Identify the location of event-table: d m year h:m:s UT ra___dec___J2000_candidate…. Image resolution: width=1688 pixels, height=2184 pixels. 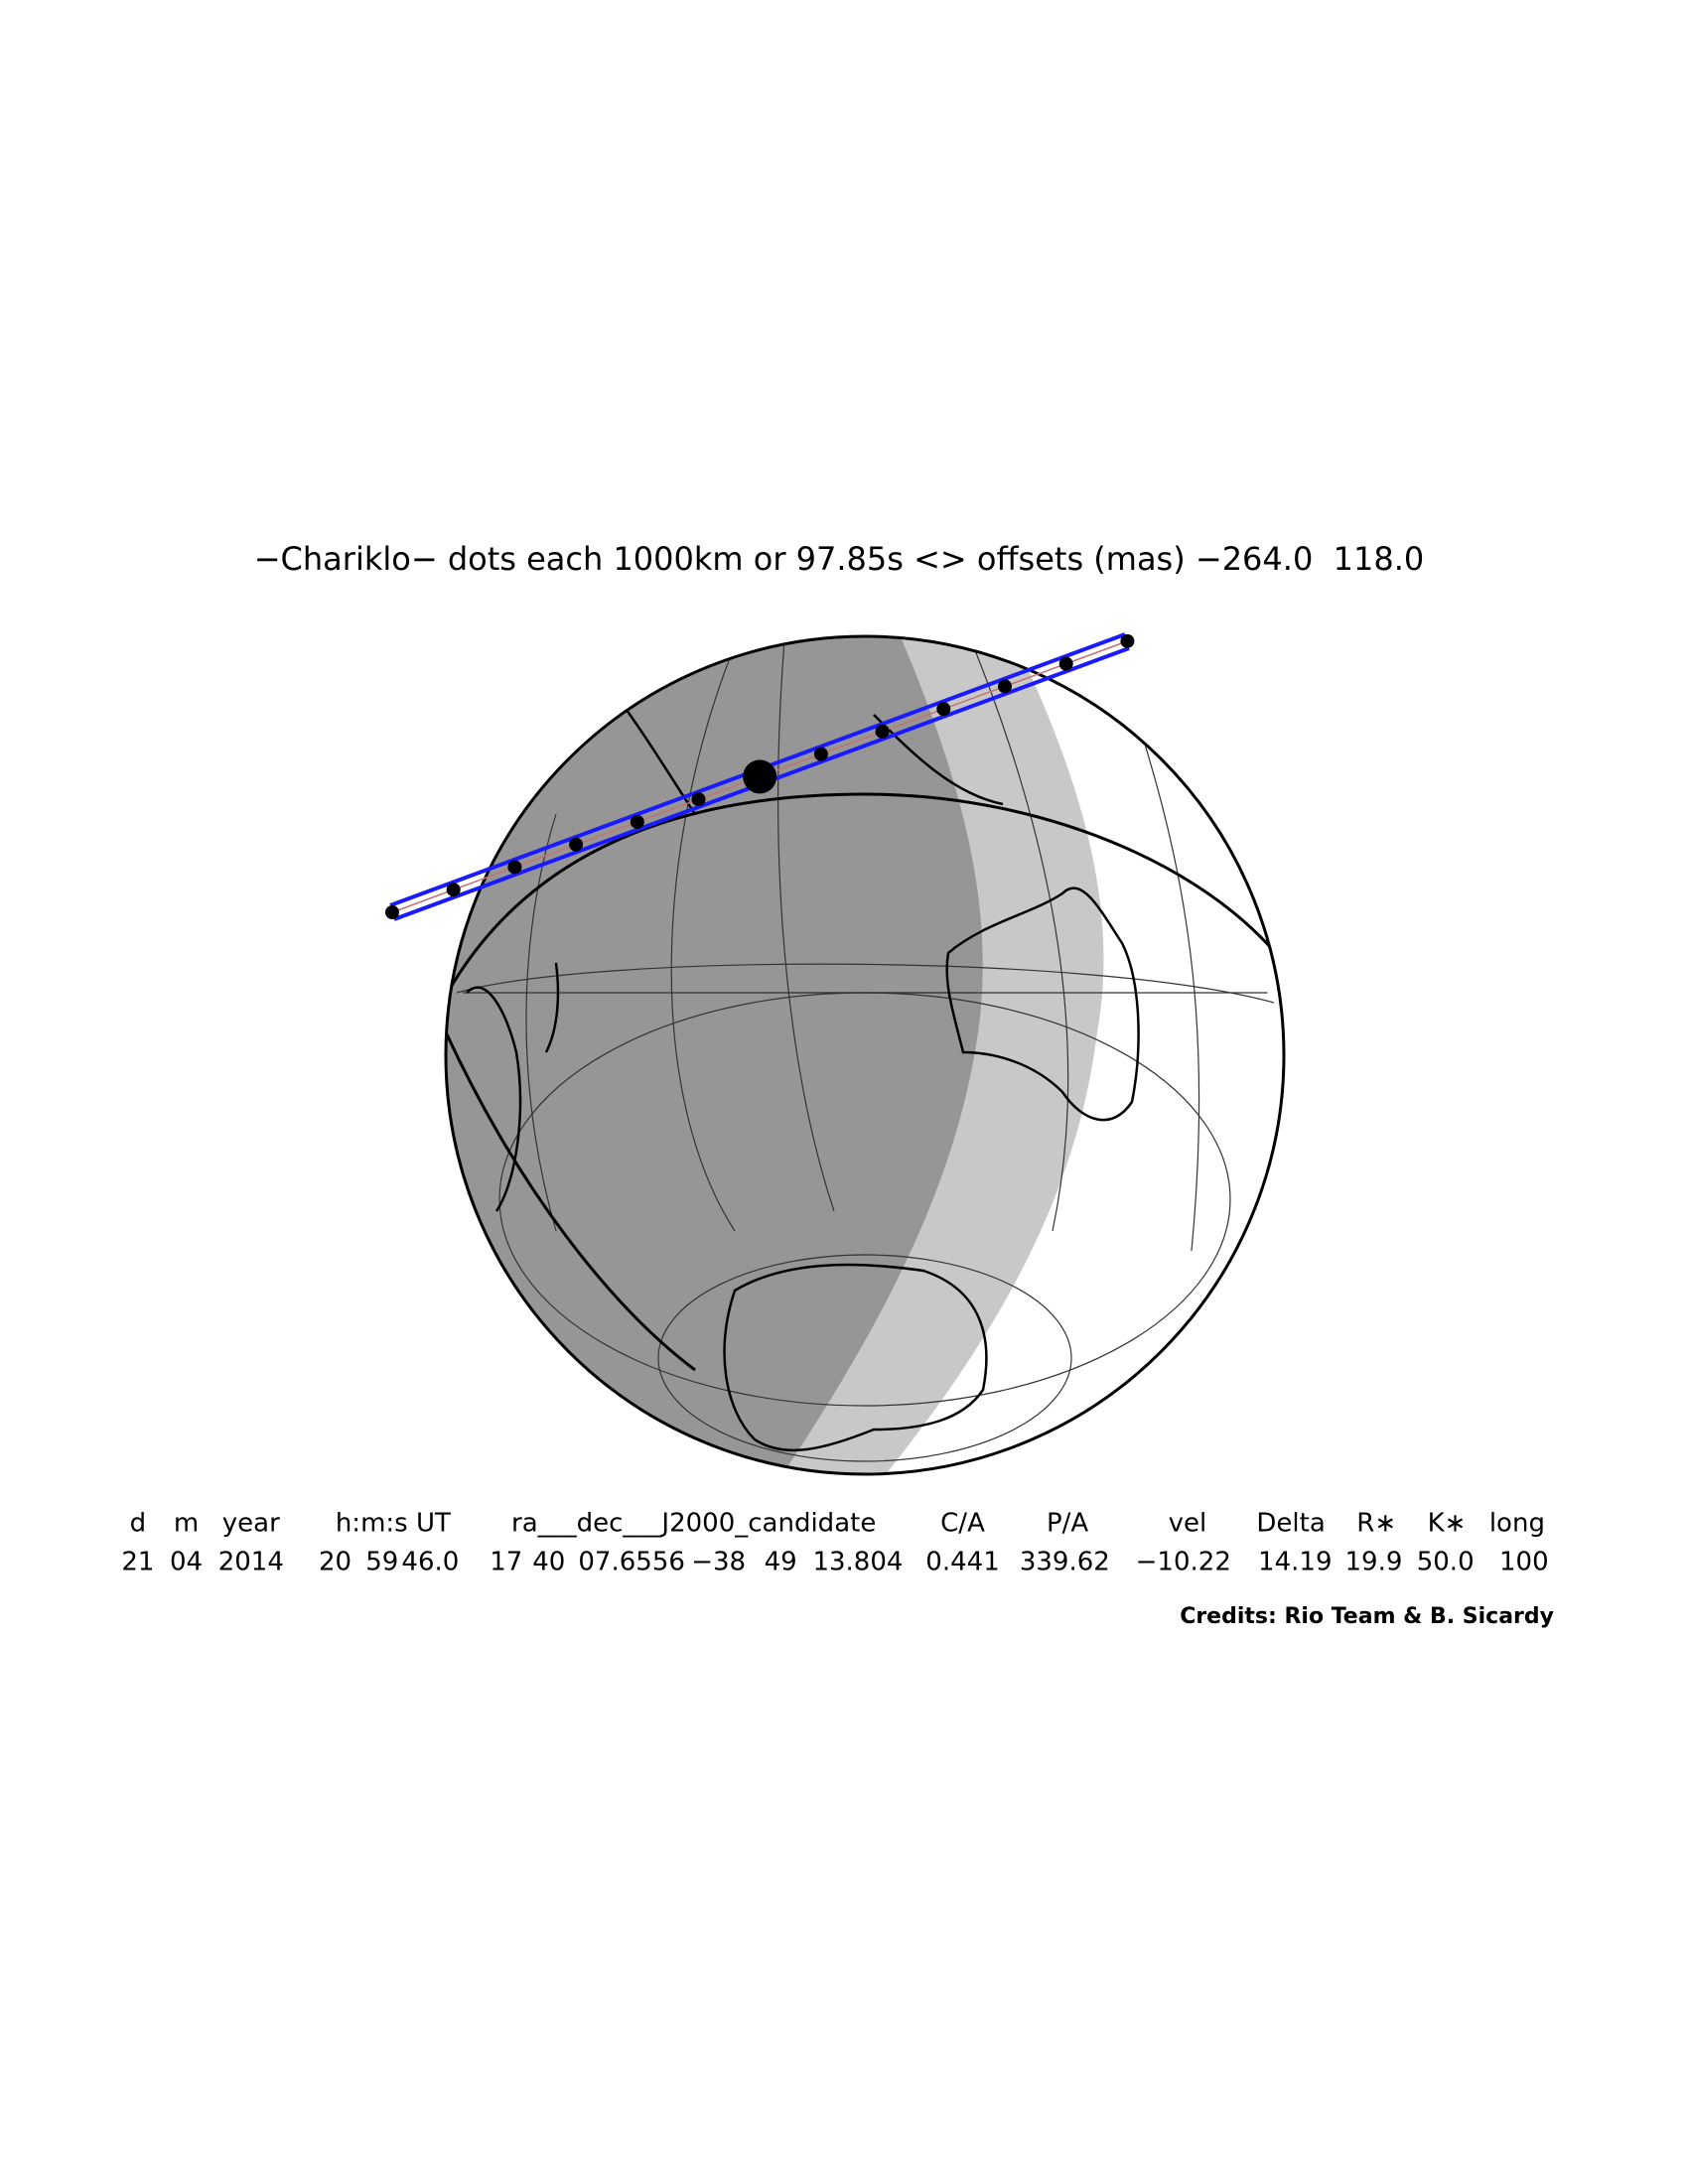
(834, 1543).